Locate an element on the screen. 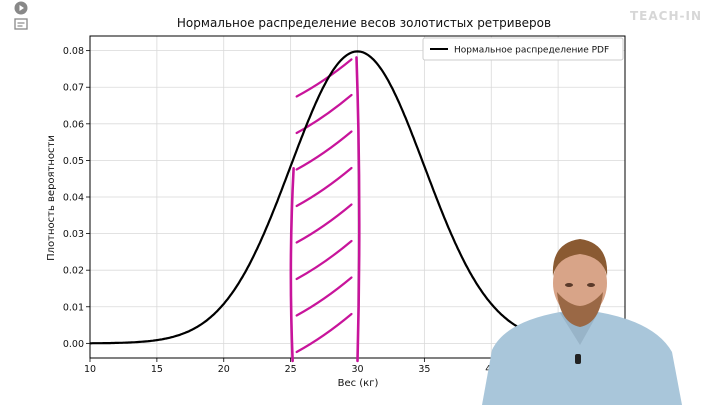 The image size is (720, 405). y-tick-label: 0.02 is located at coordinates (73, 271).